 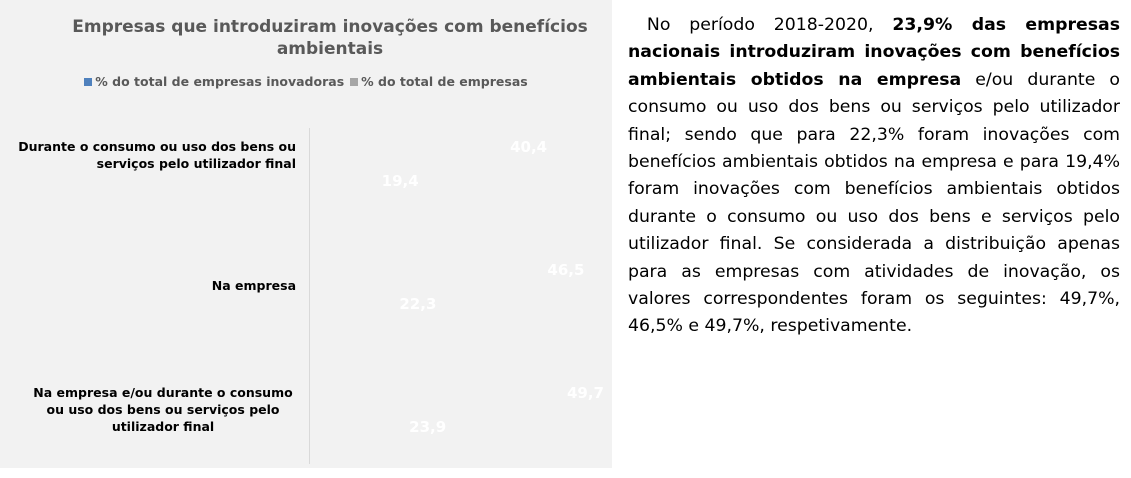 I want to click on value-label: 46,5, so click(x=566, y=270).